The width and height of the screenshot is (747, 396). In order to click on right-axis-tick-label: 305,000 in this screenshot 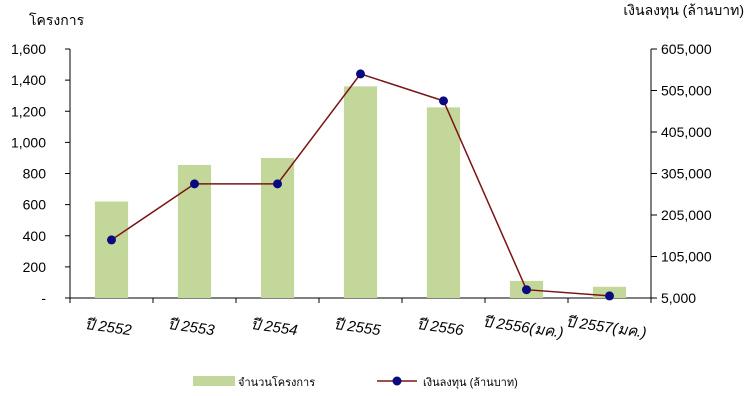, I will do `click(686, 174)`.